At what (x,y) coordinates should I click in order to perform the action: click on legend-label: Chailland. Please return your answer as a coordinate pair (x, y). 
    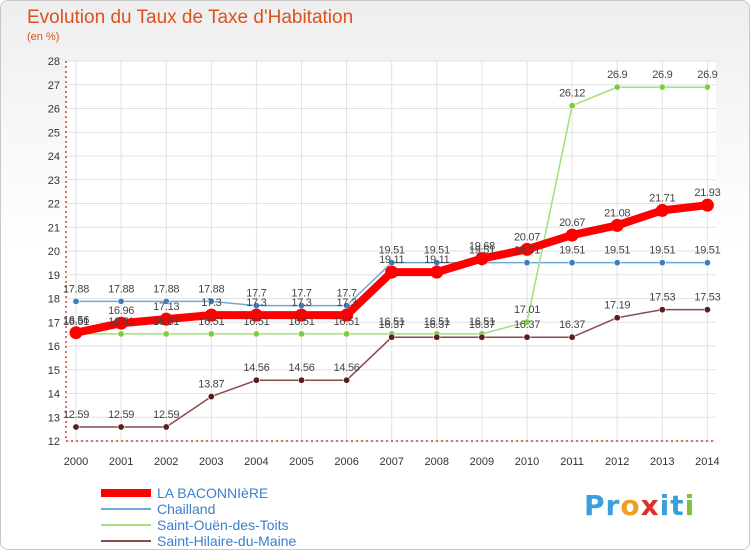
    Looking at the image, I should click on (186, 509).